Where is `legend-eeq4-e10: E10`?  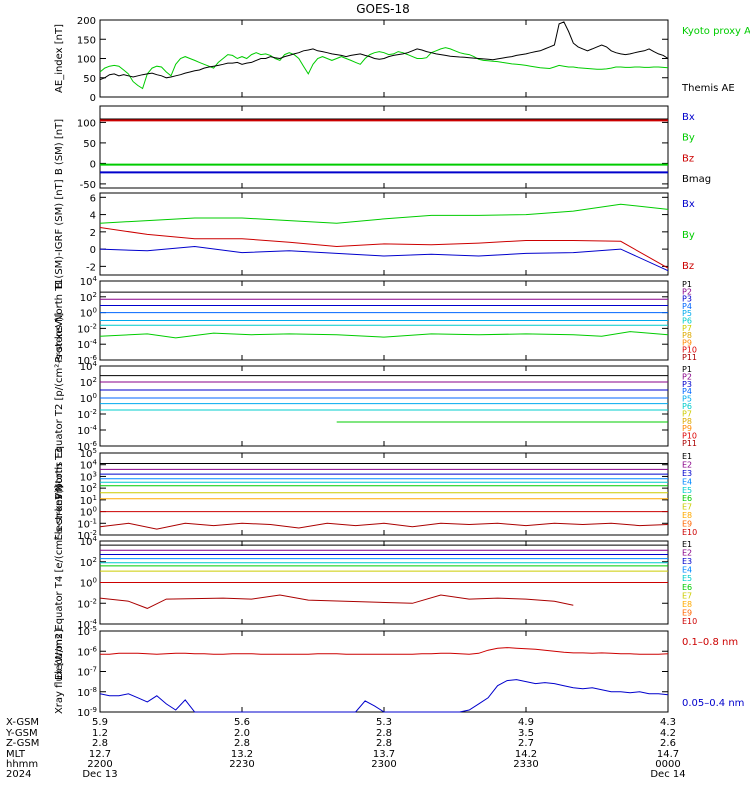
legend-eeq4-e10: E10 is located at coordinates (689, 621).